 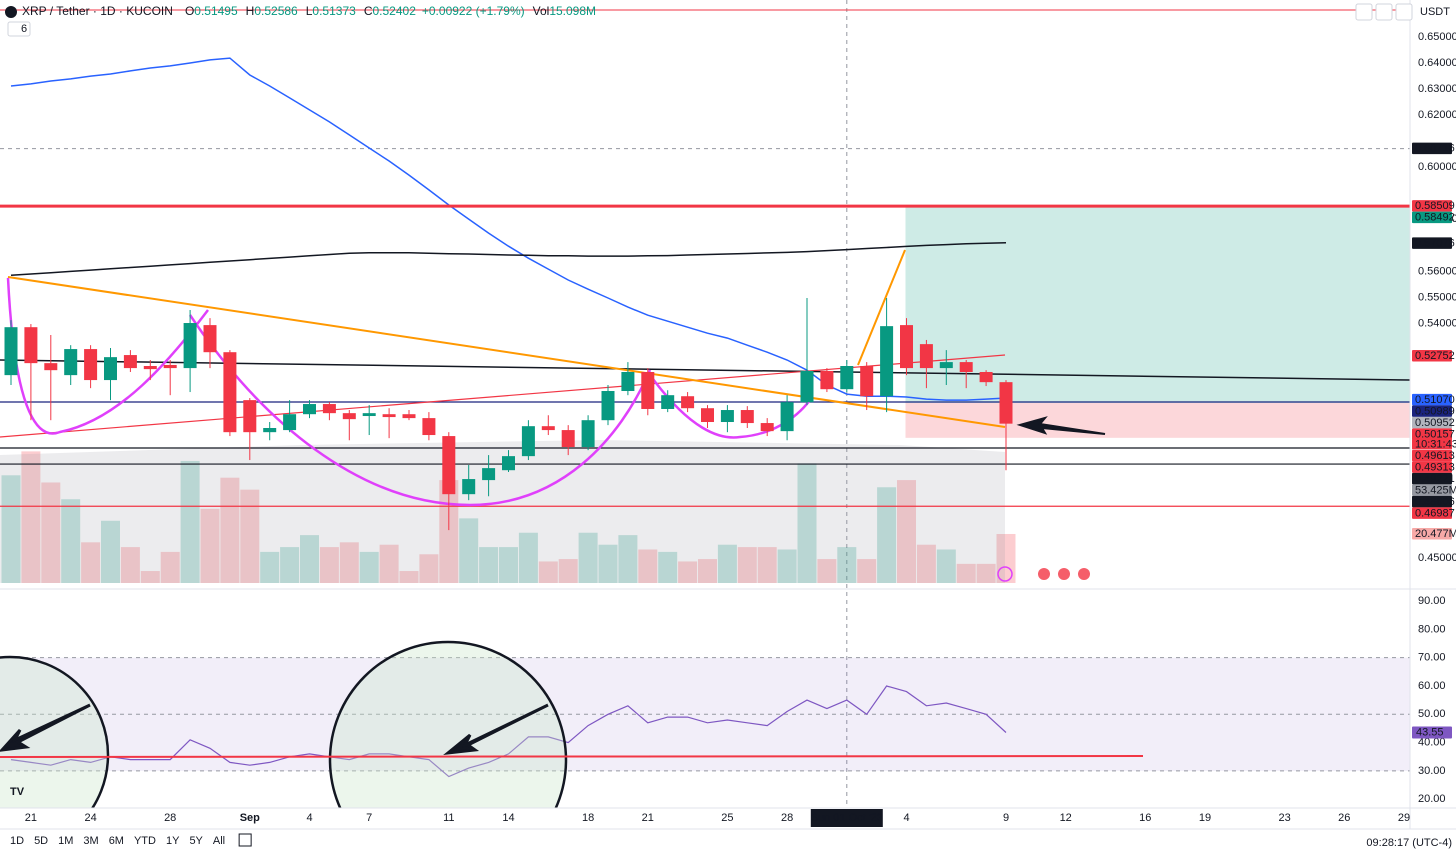 I want to click on loss-zone, so click(x=1157, y=420).